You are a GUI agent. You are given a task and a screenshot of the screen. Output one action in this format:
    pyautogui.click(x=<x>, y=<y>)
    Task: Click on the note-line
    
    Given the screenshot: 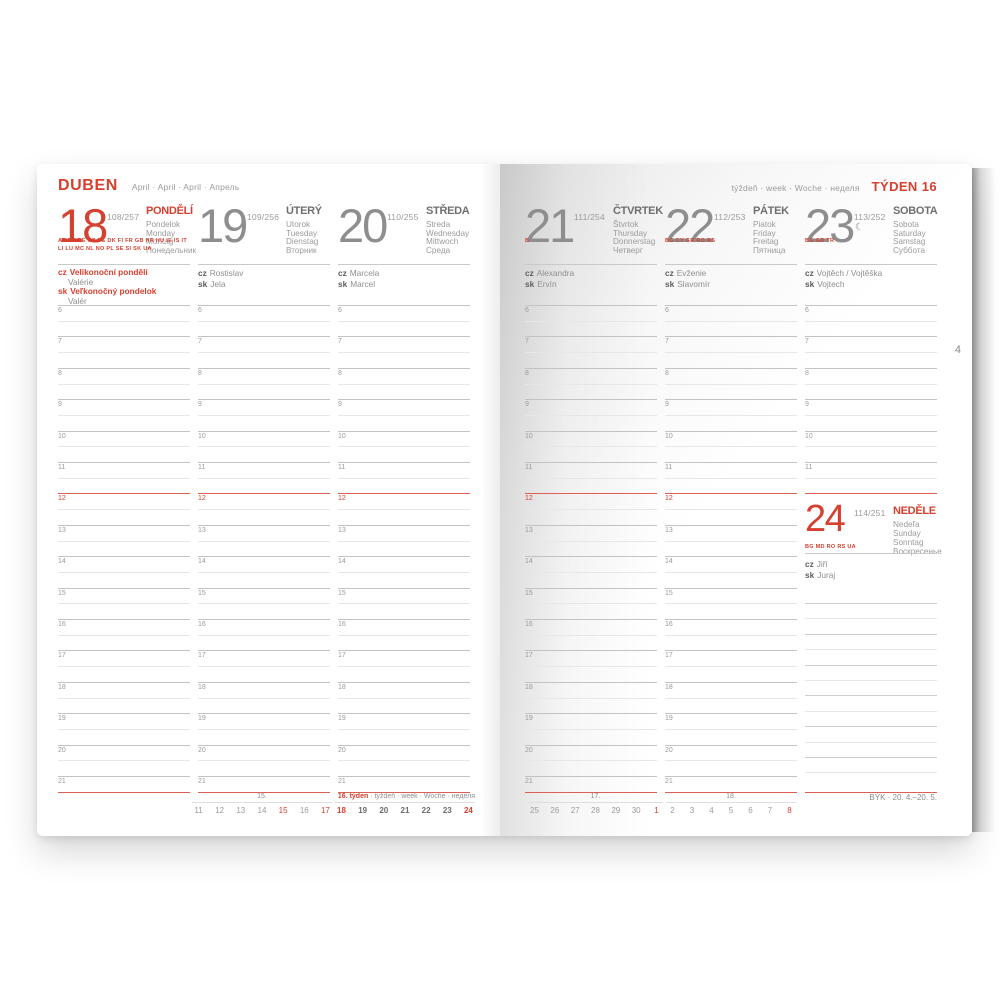 What is the action you would take?
    pyautogui.click(x=871, y=757)
    